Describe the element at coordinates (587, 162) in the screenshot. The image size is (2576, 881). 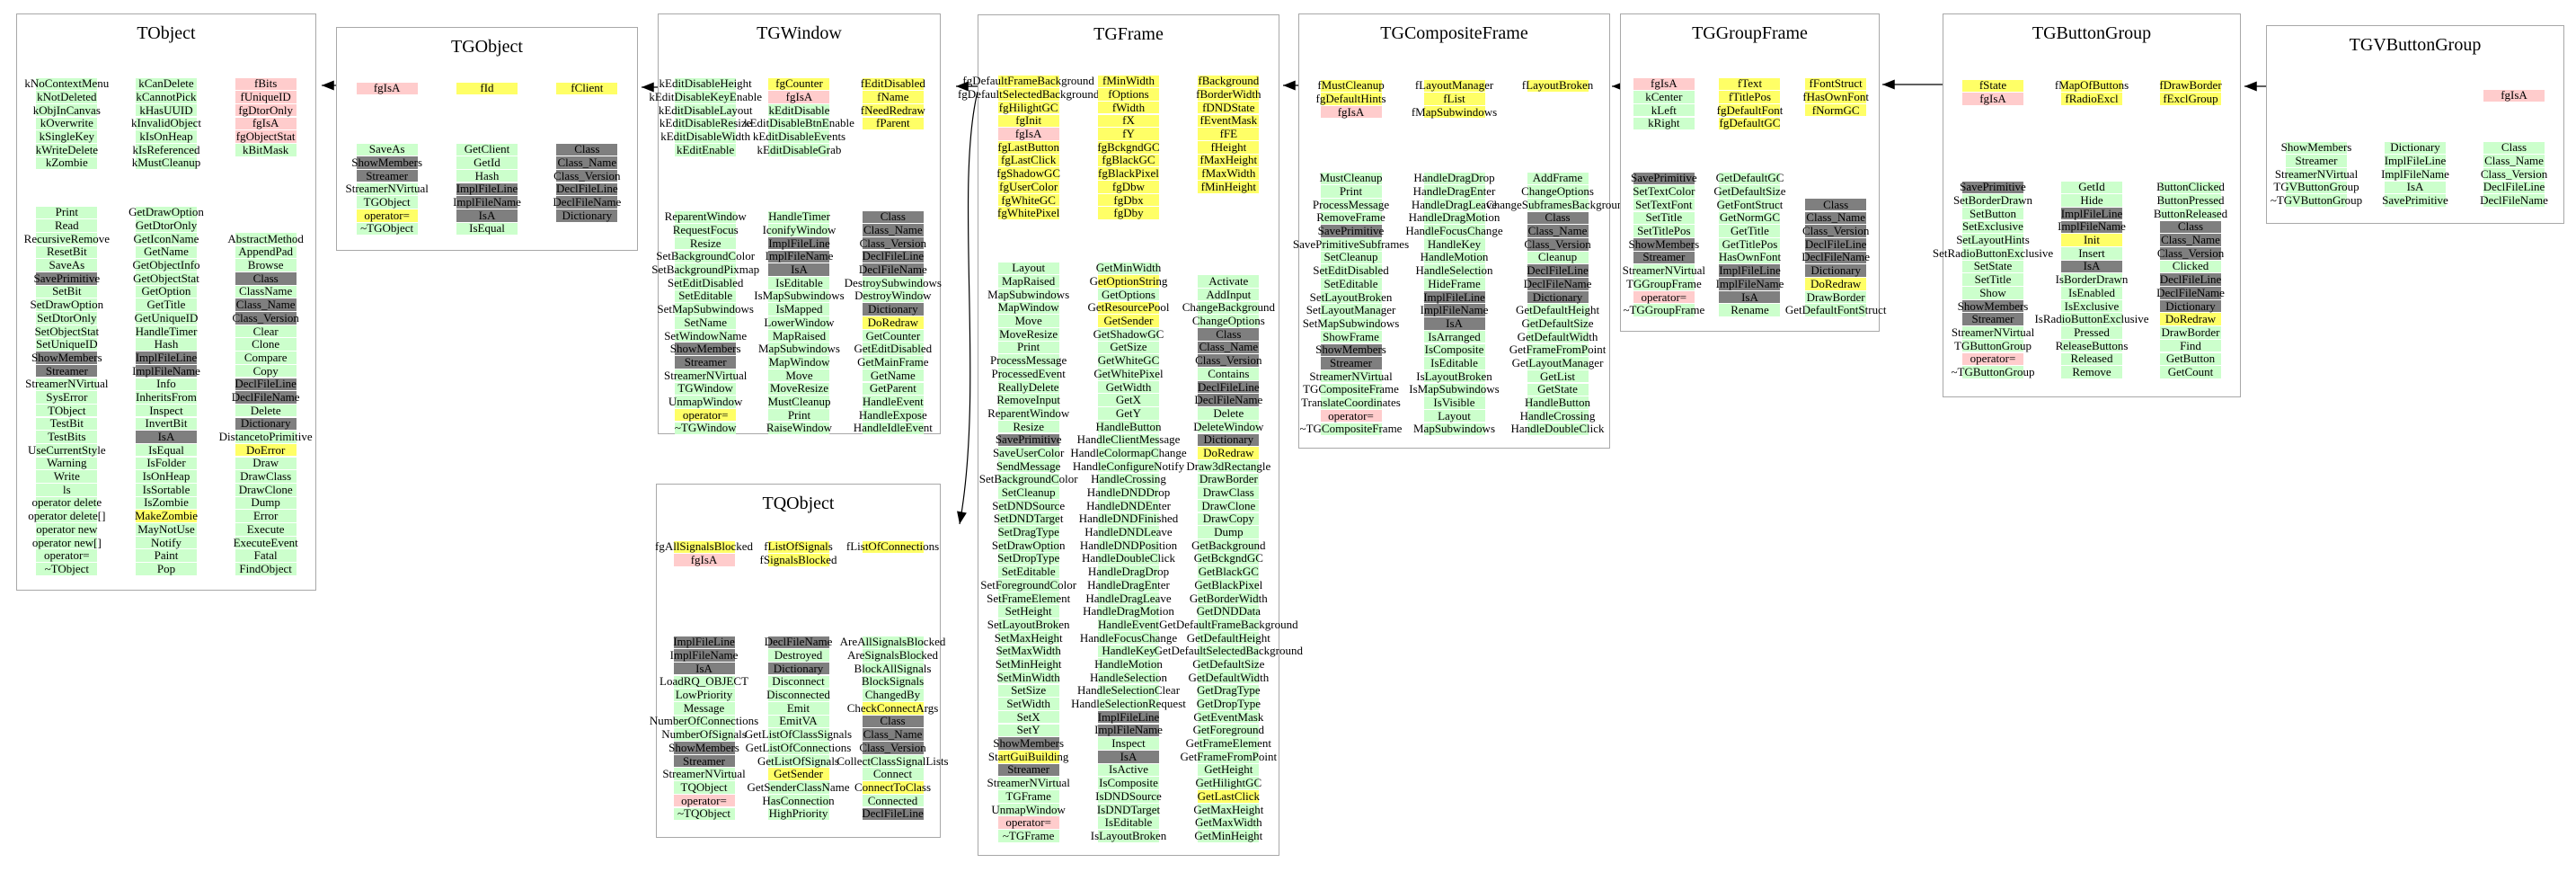
I see `methods-Class_Name: Class_Name` at that location.